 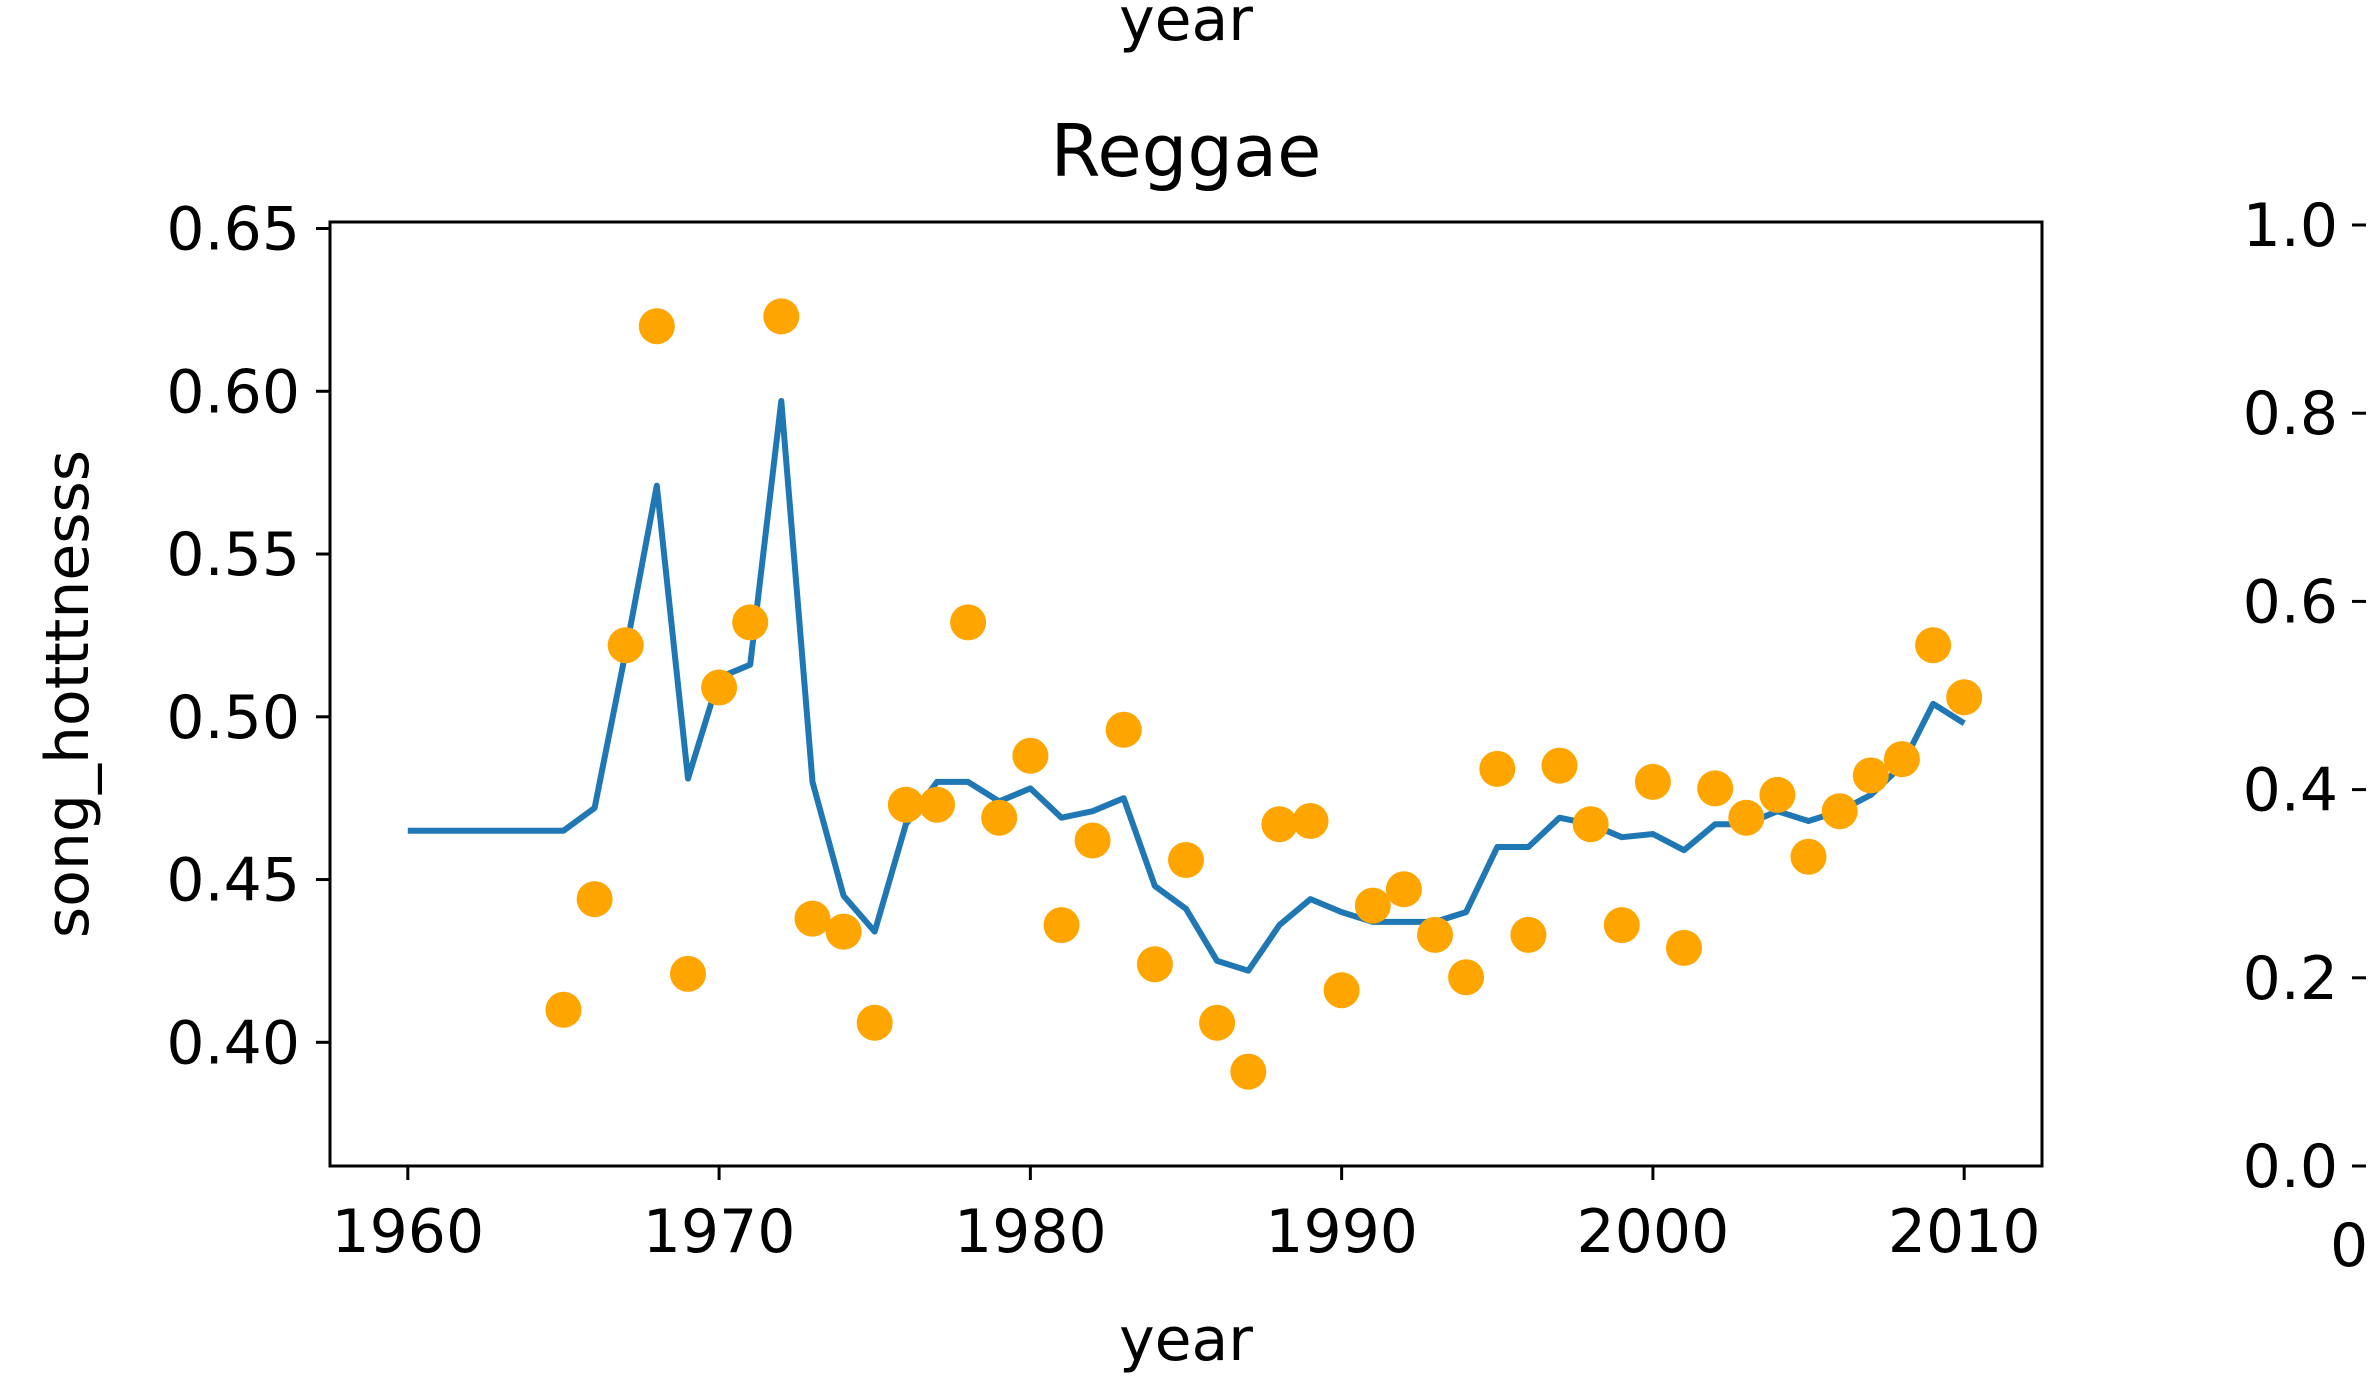 I want to click on scatter-point-1990, so click(x=1341, y=990).